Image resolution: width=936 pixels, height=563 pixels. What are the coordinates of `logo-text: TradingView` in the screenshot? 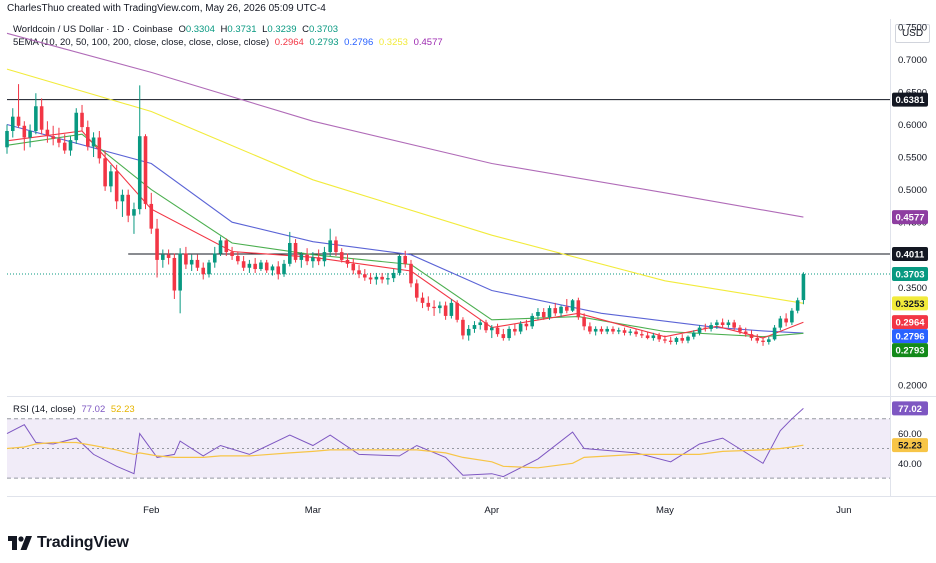 It's located at (83, 542).